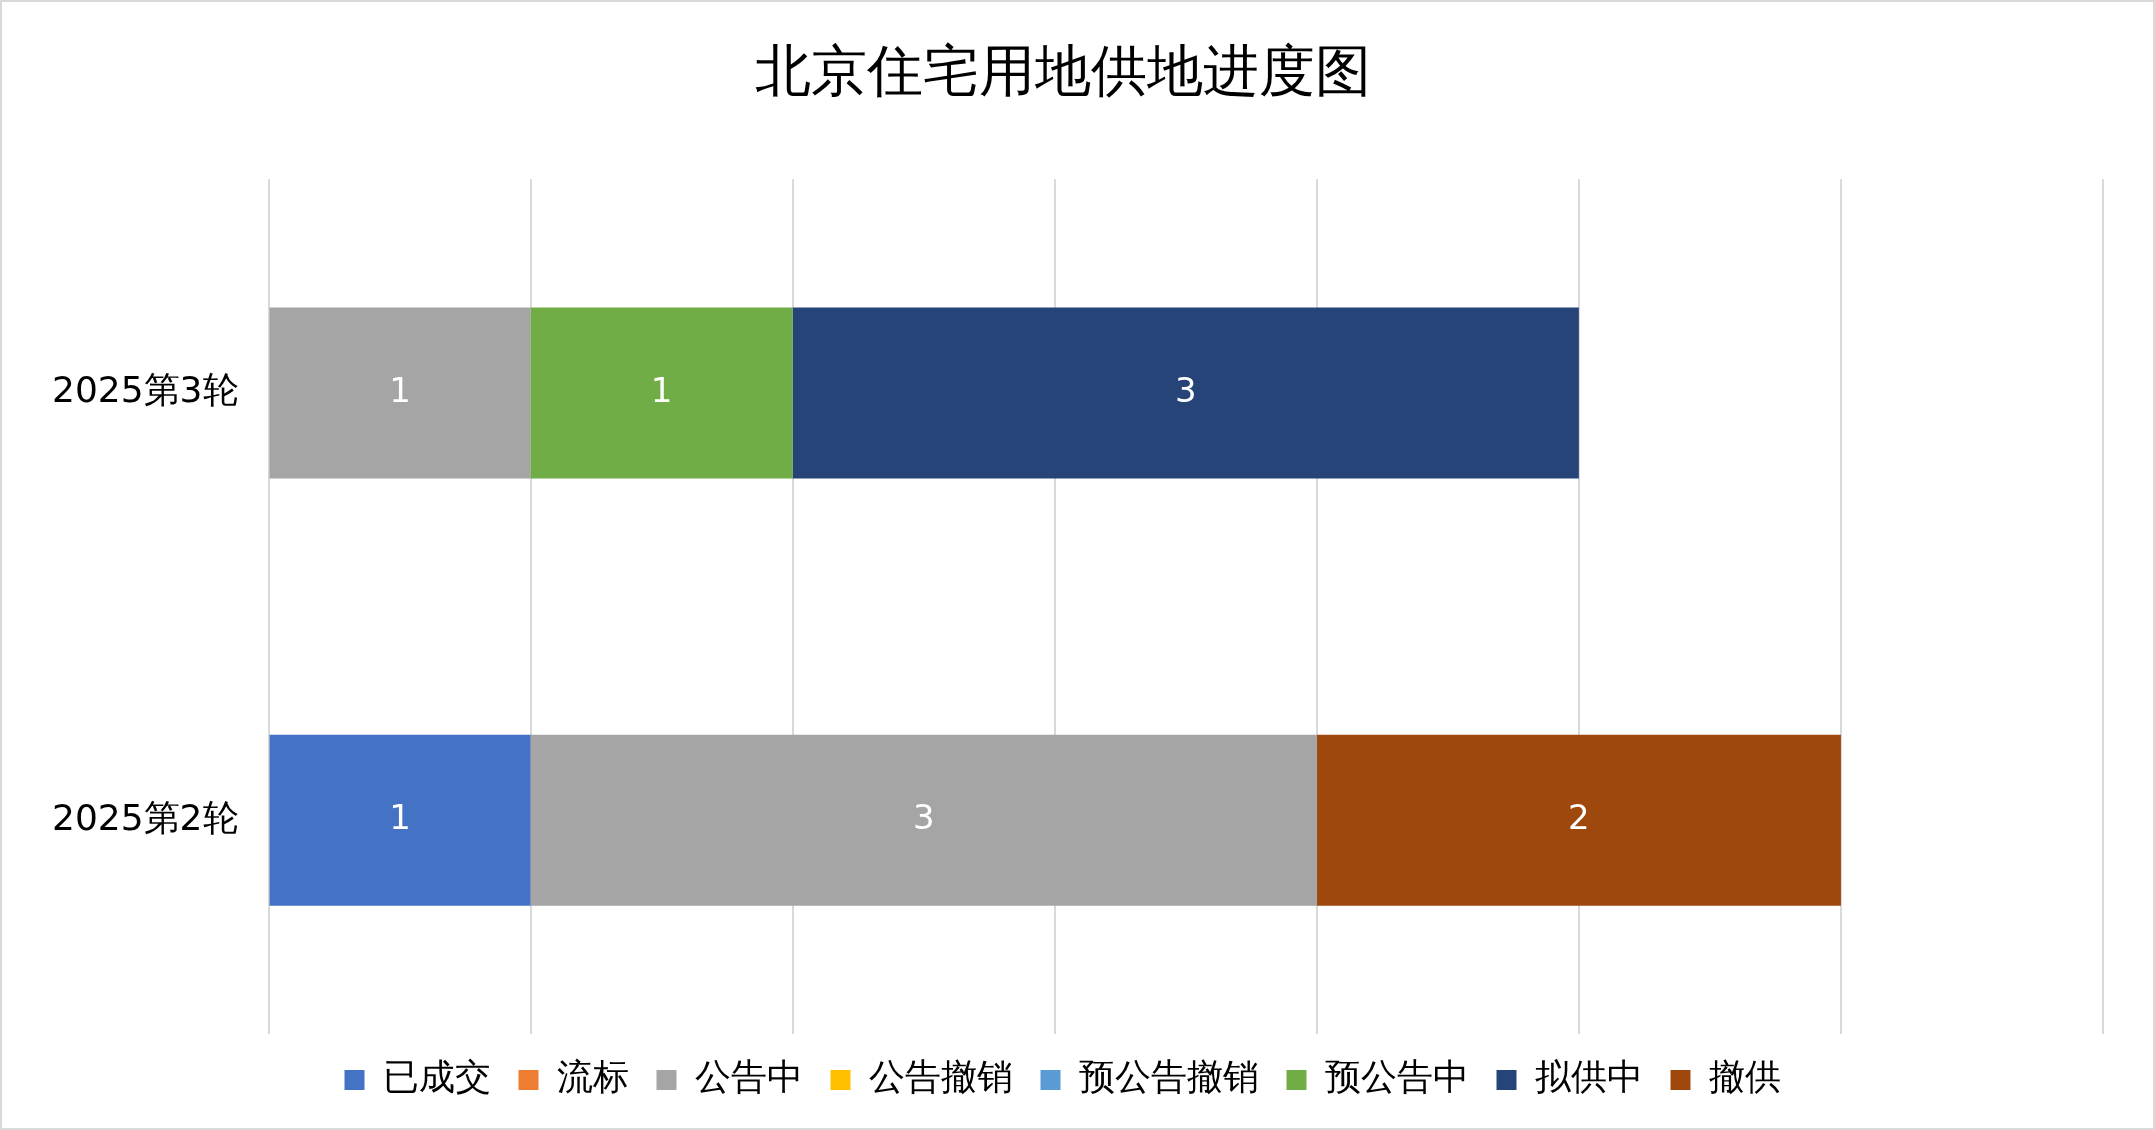  What do you see at coordinates (940, 1077) in the screenshot?
I see `legend-label: 公告撤销` at bounding box center [940, 1077].